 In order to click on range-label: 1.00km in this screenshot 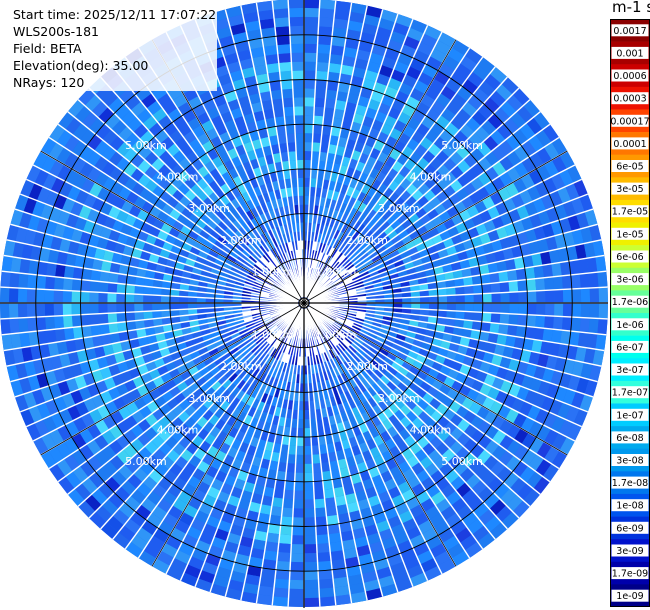, I will do `click(336, 271)`.